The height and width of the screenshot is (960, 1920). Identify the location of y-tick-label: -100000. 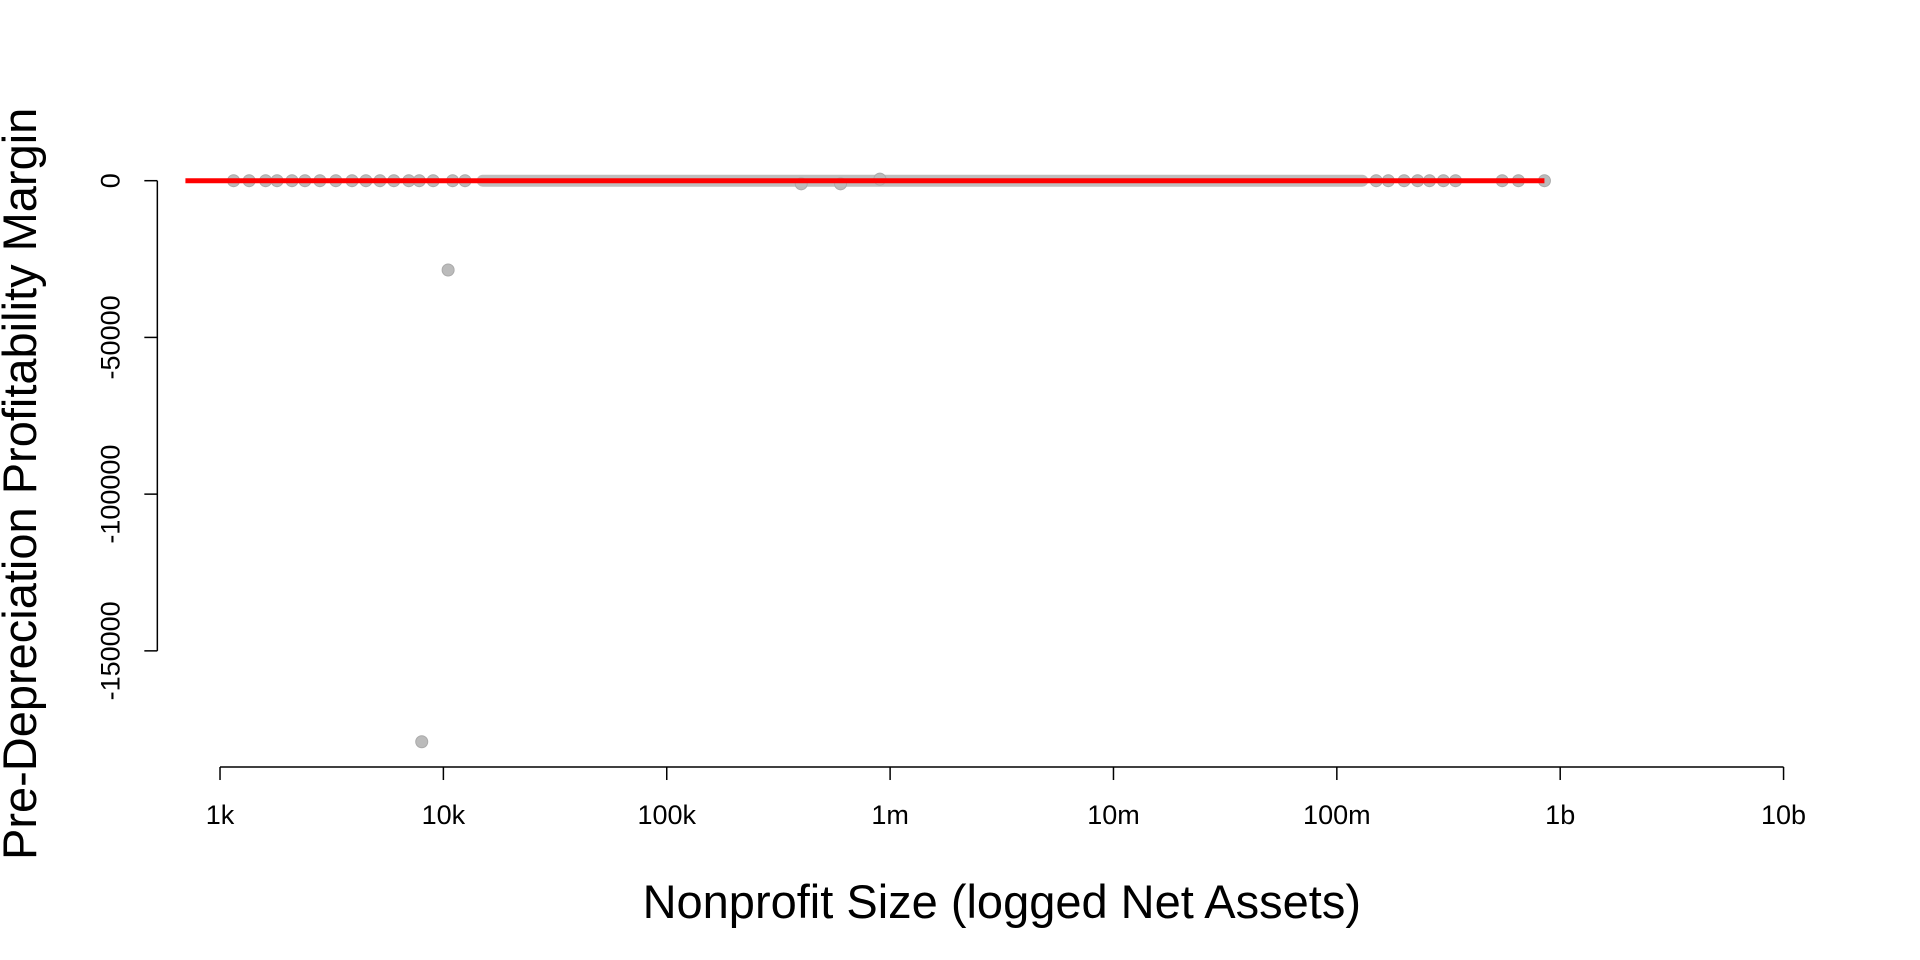
(110, 494).